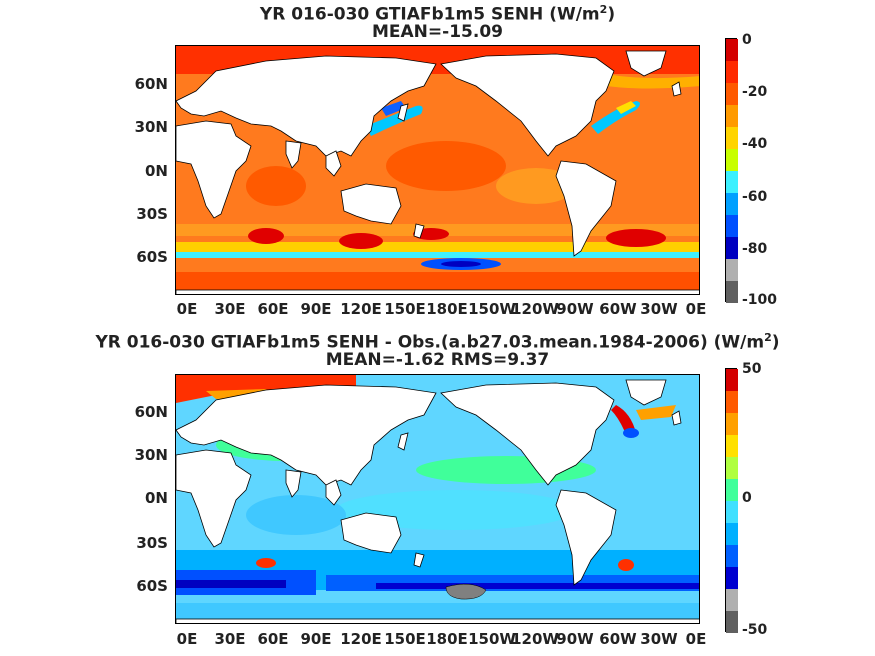  Describe the element at coordinates (575, 309) in the screenshot. I see `map1-xtick: 90W` at that location.